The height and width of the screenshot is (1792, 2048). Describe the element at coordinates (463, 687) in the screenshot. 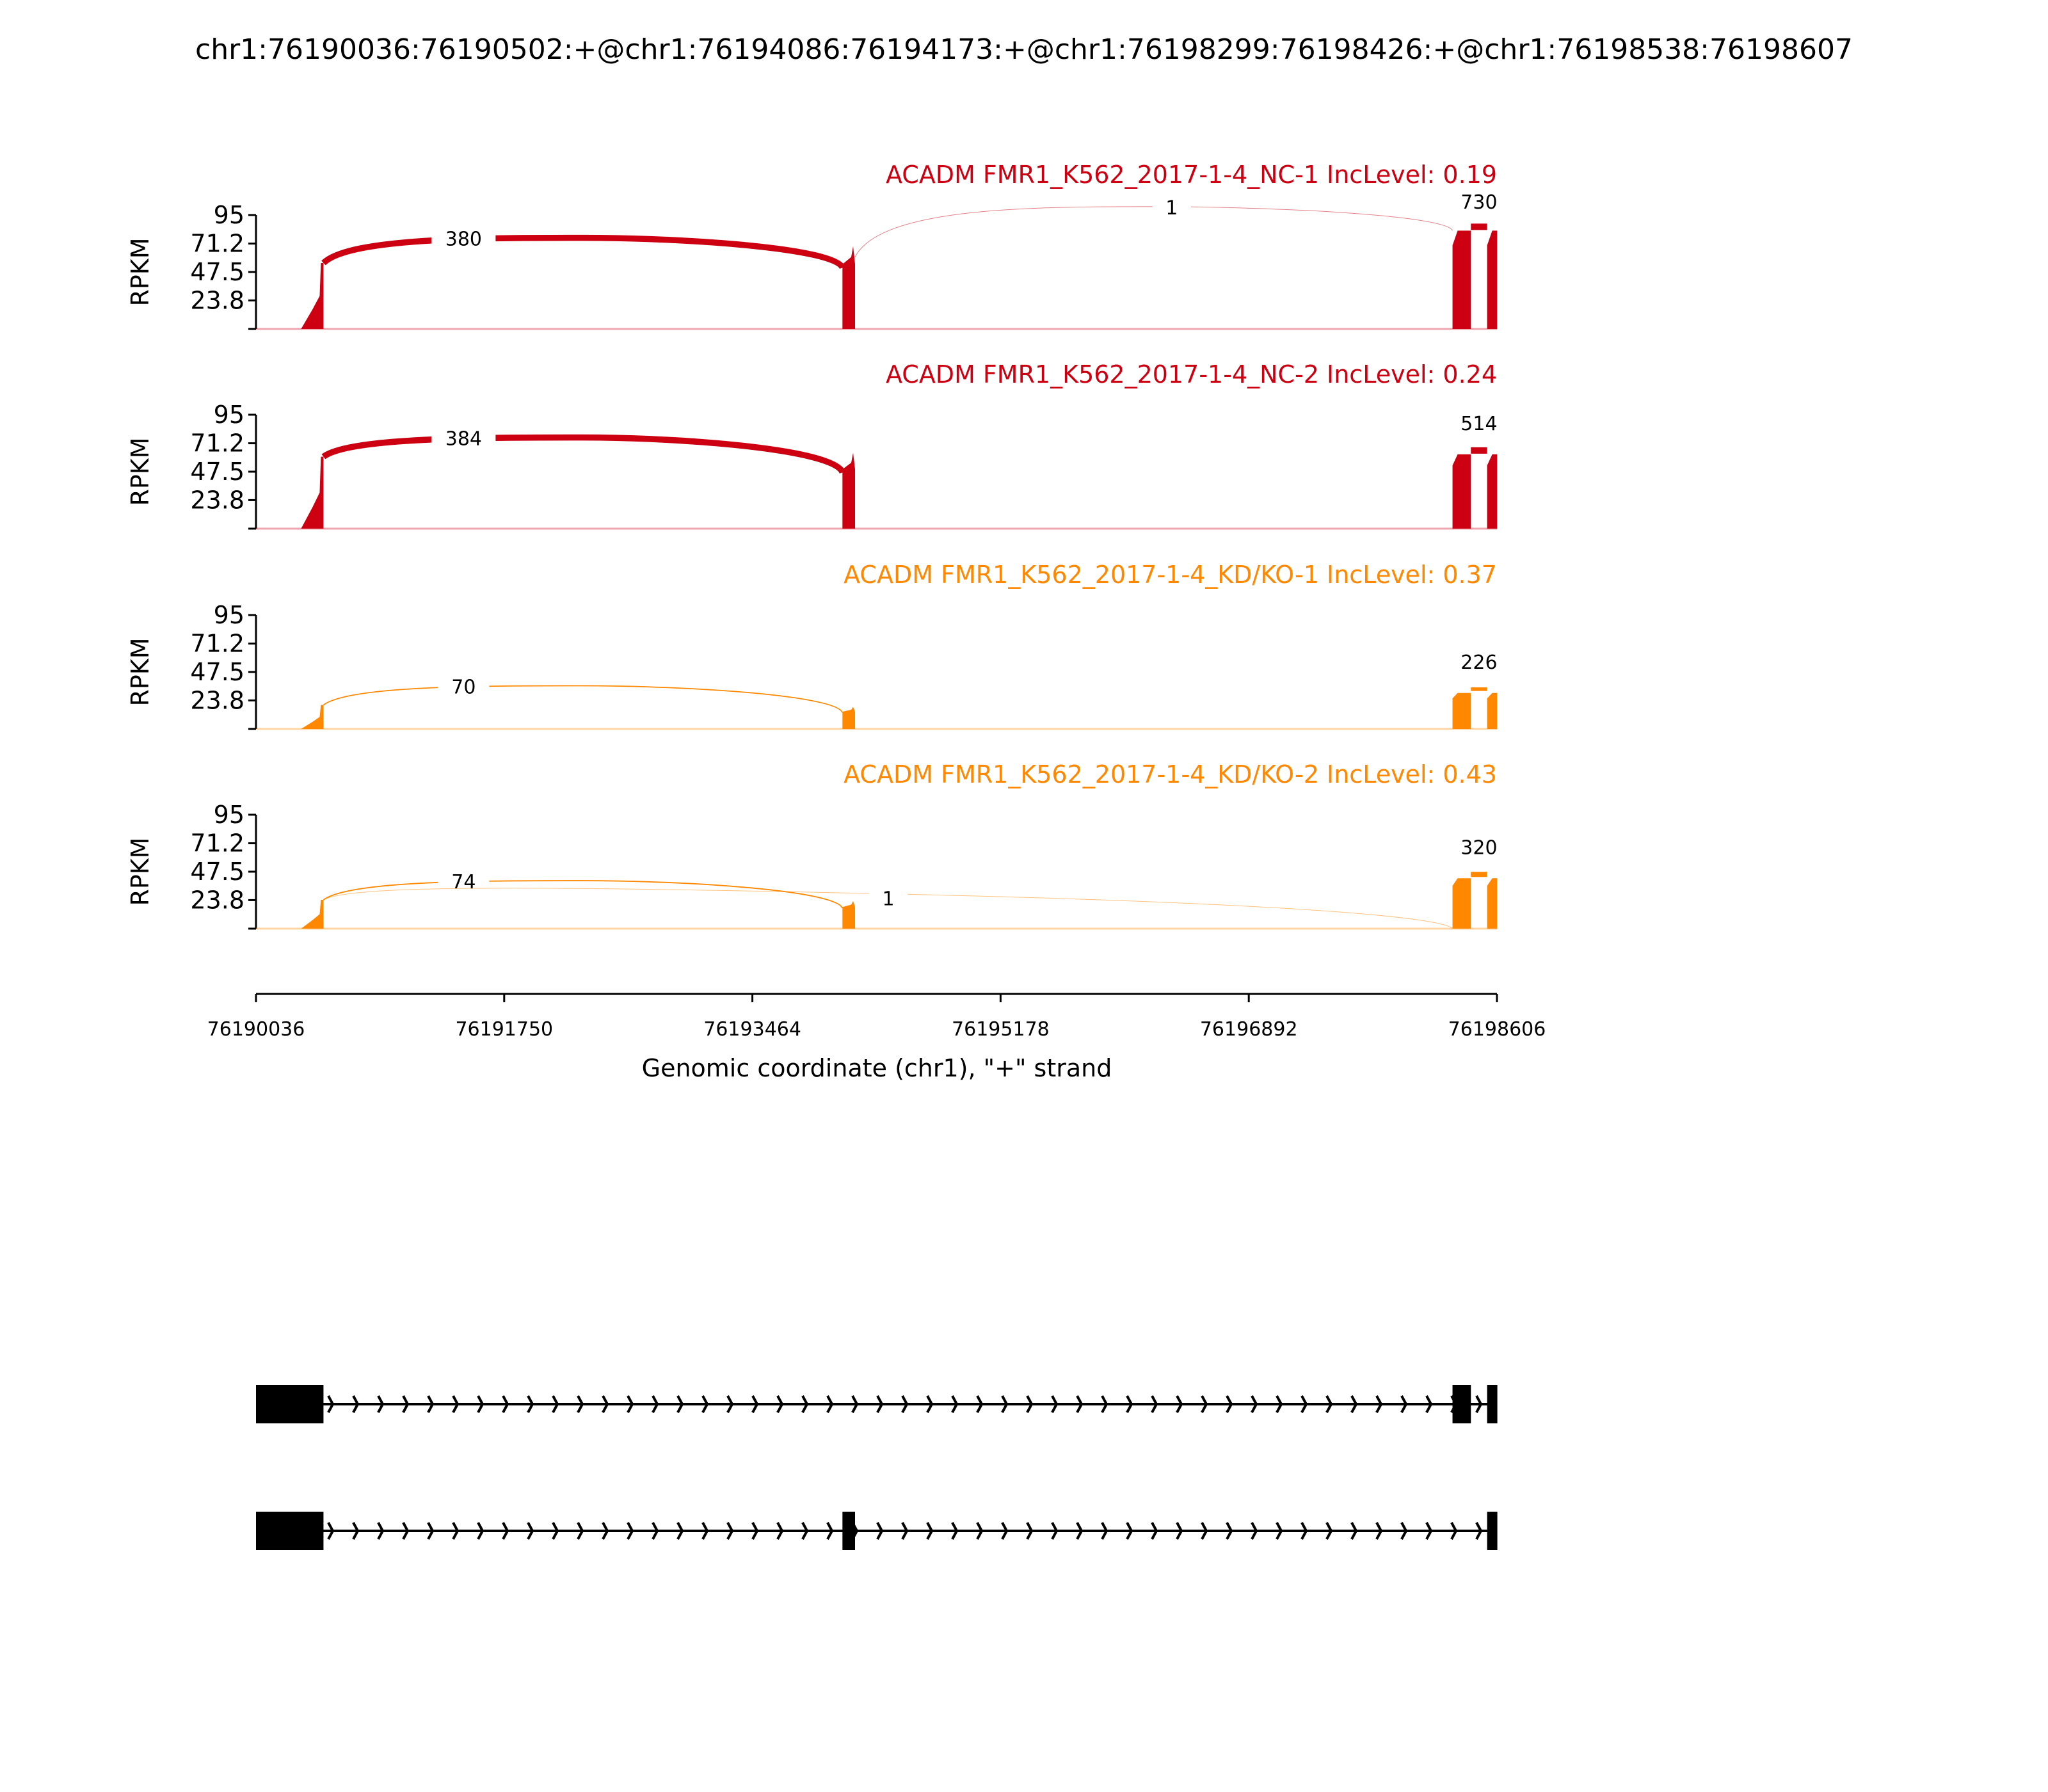

I see `junction-count-label: 70` at that location.